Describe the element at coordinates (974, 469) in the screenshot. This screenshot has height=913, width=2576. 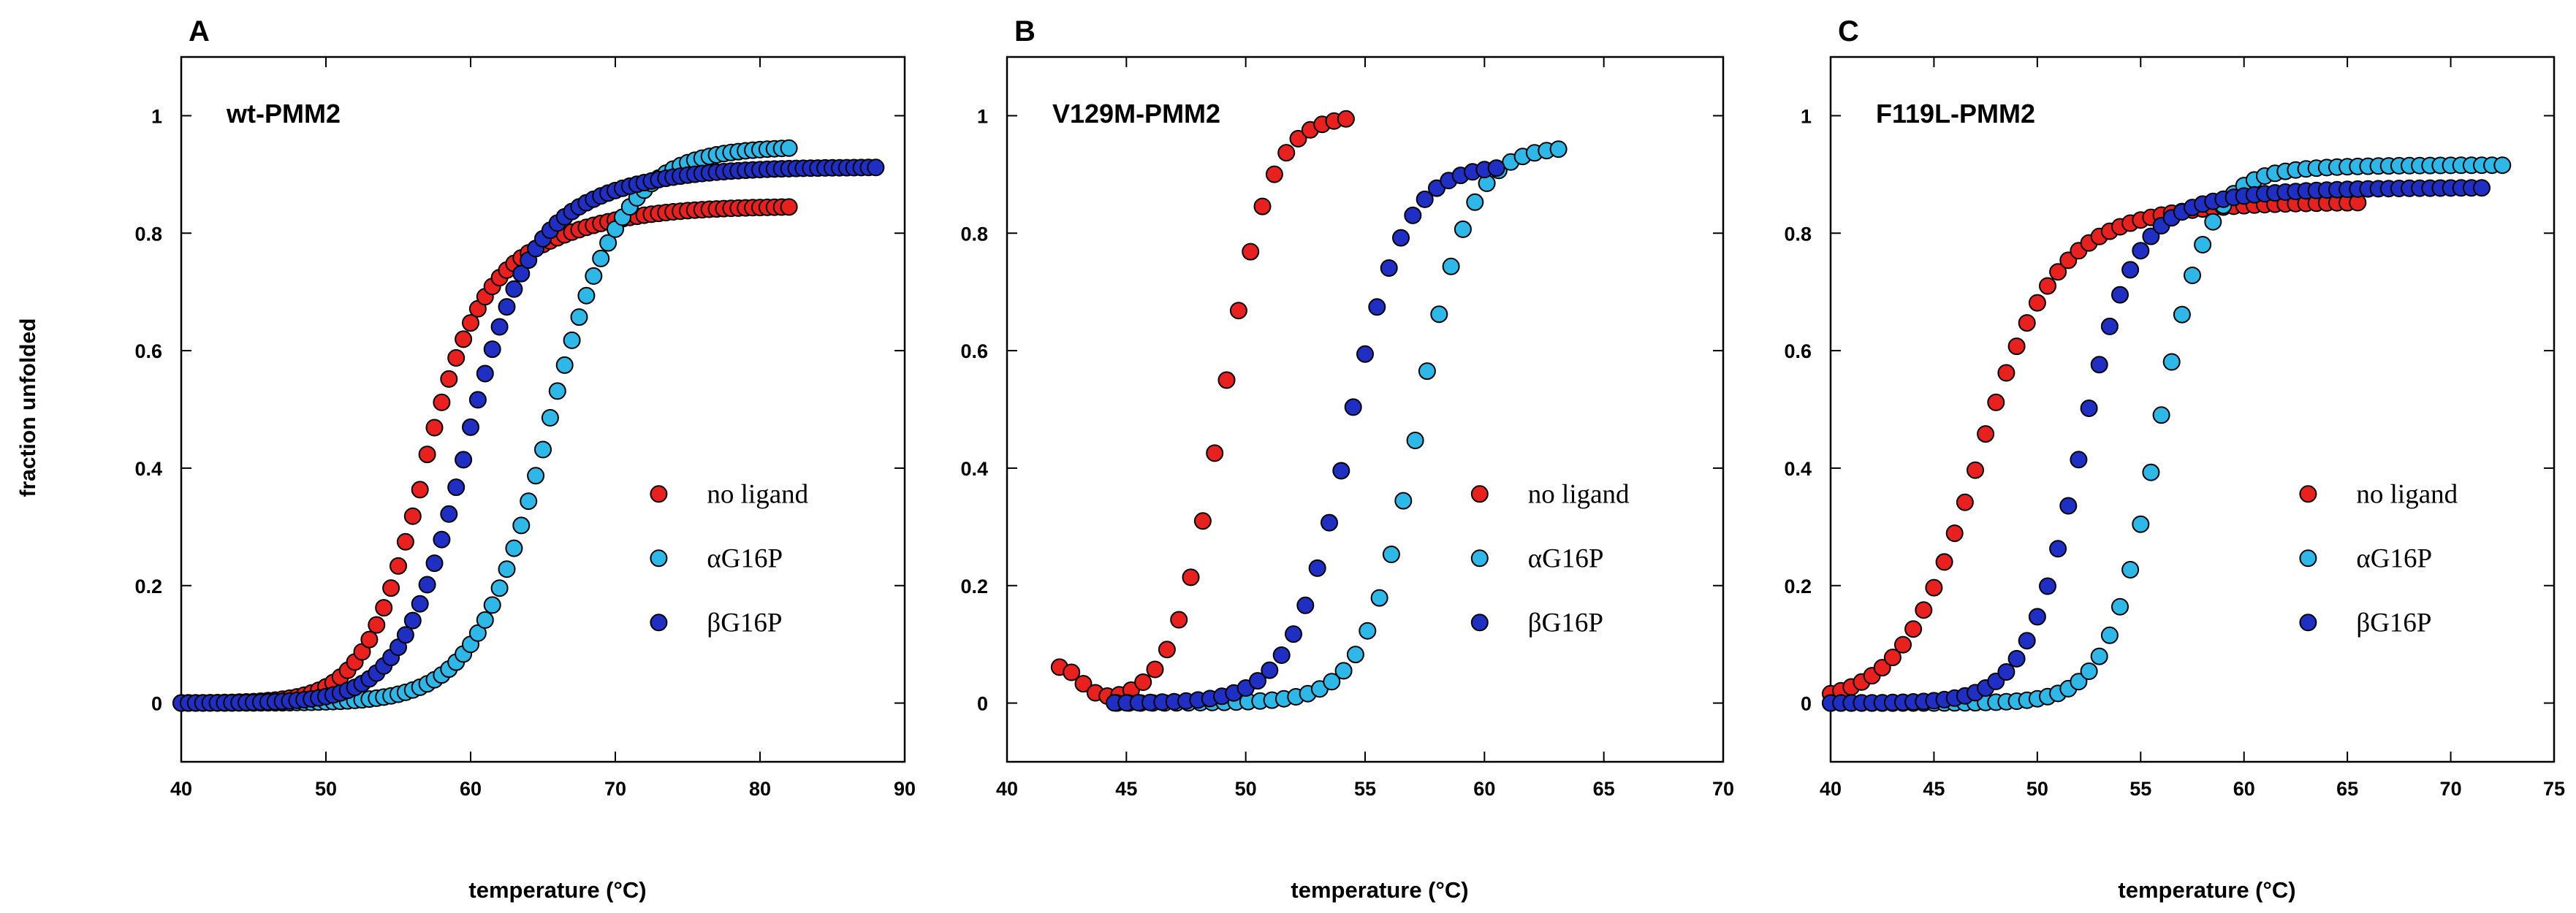
I see `y-tick-label: 0.4` at that location.